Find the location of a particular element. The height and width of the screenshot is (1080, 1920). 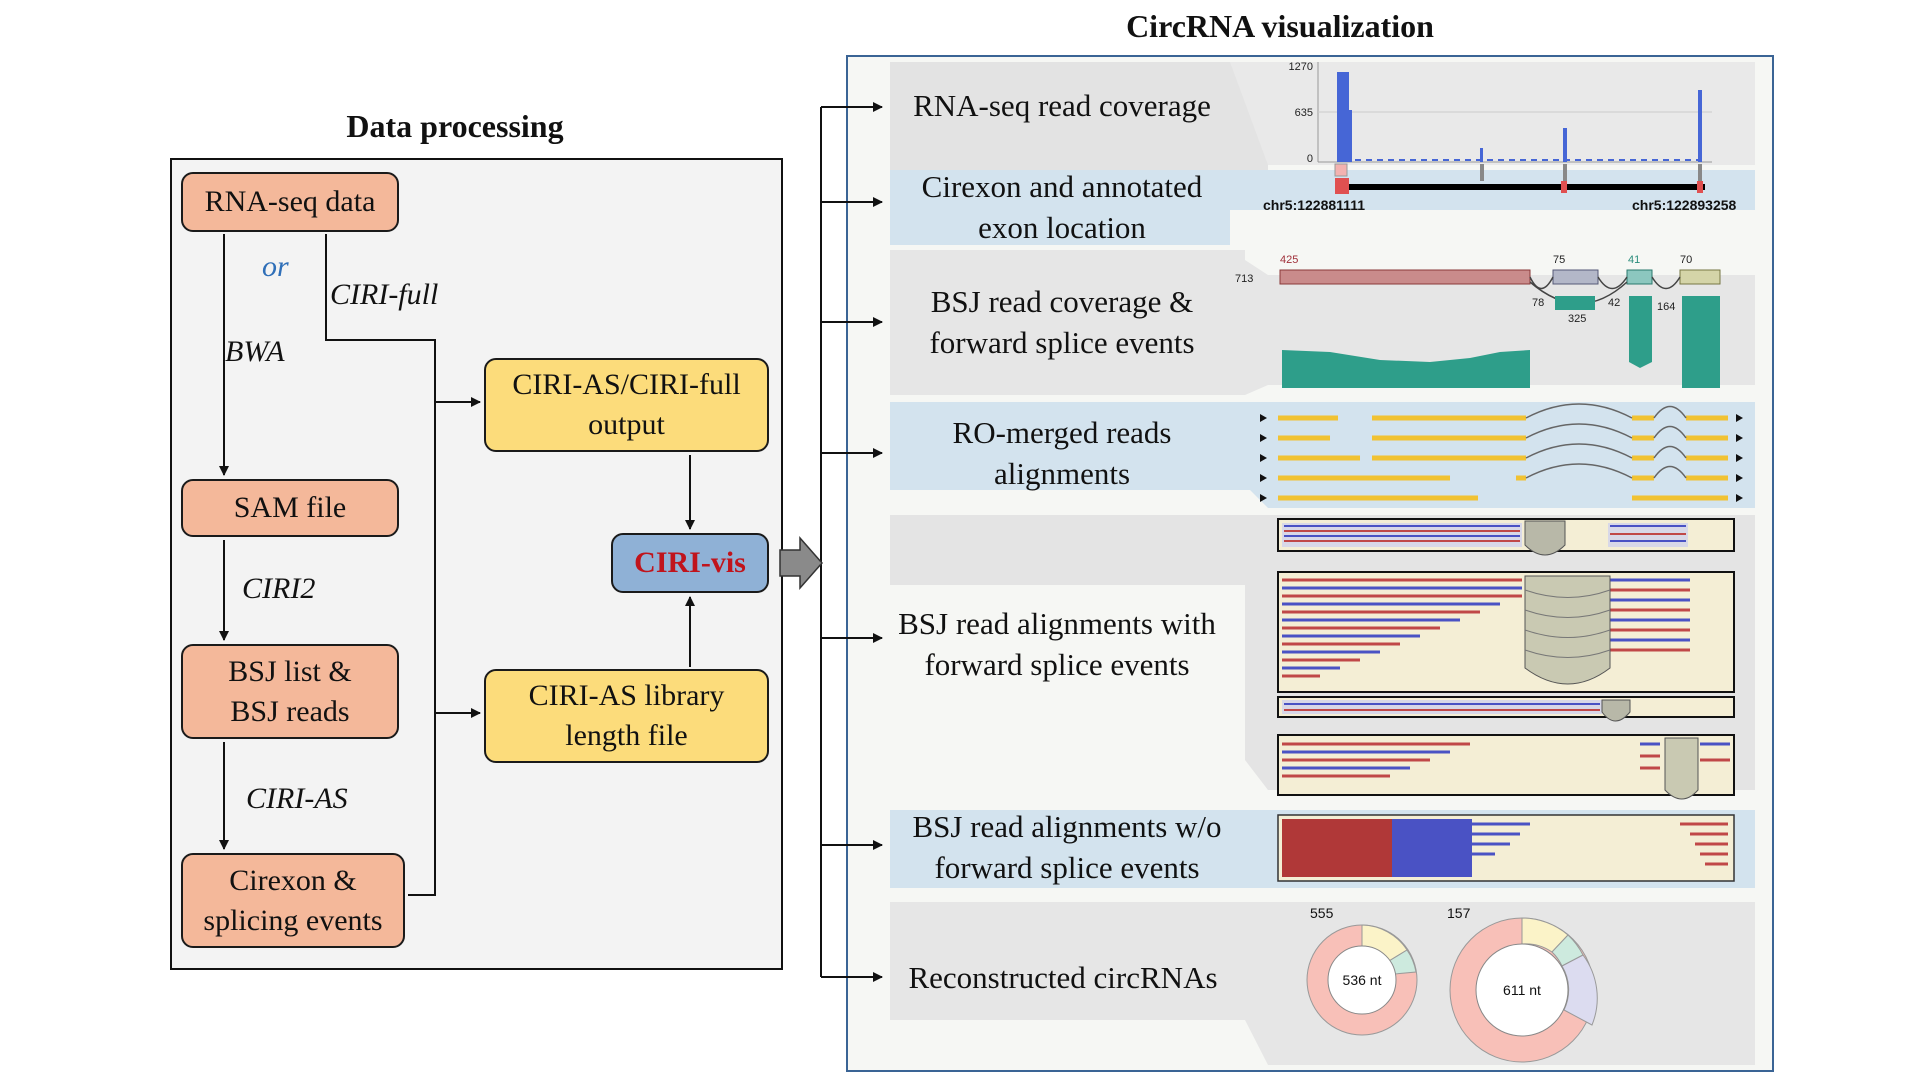

junction1-count: 78 is located at coordinates (1538, 303).